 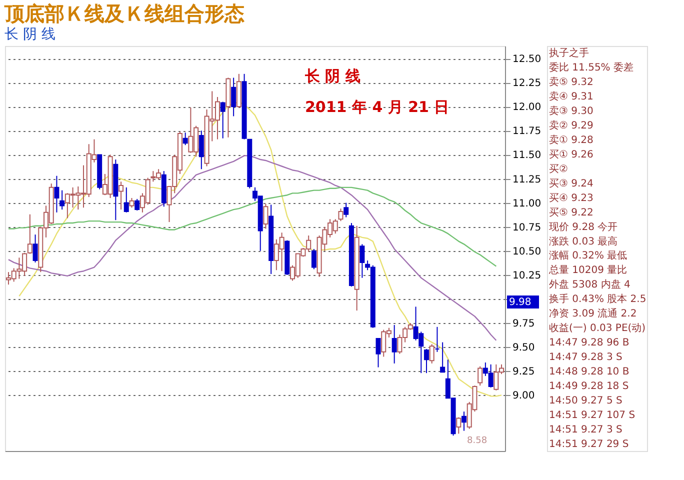 What do you see at coordinates (589, 343) in the screenshot?
I see `text: 14:47 9.28 96 B` at bounding box center [589, 343].